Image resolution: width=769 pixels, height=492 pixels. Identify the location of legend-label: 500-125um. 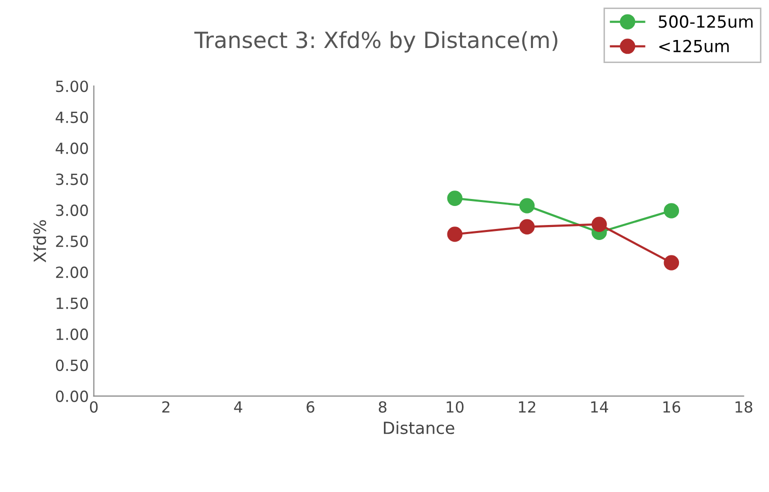
(705, 21).